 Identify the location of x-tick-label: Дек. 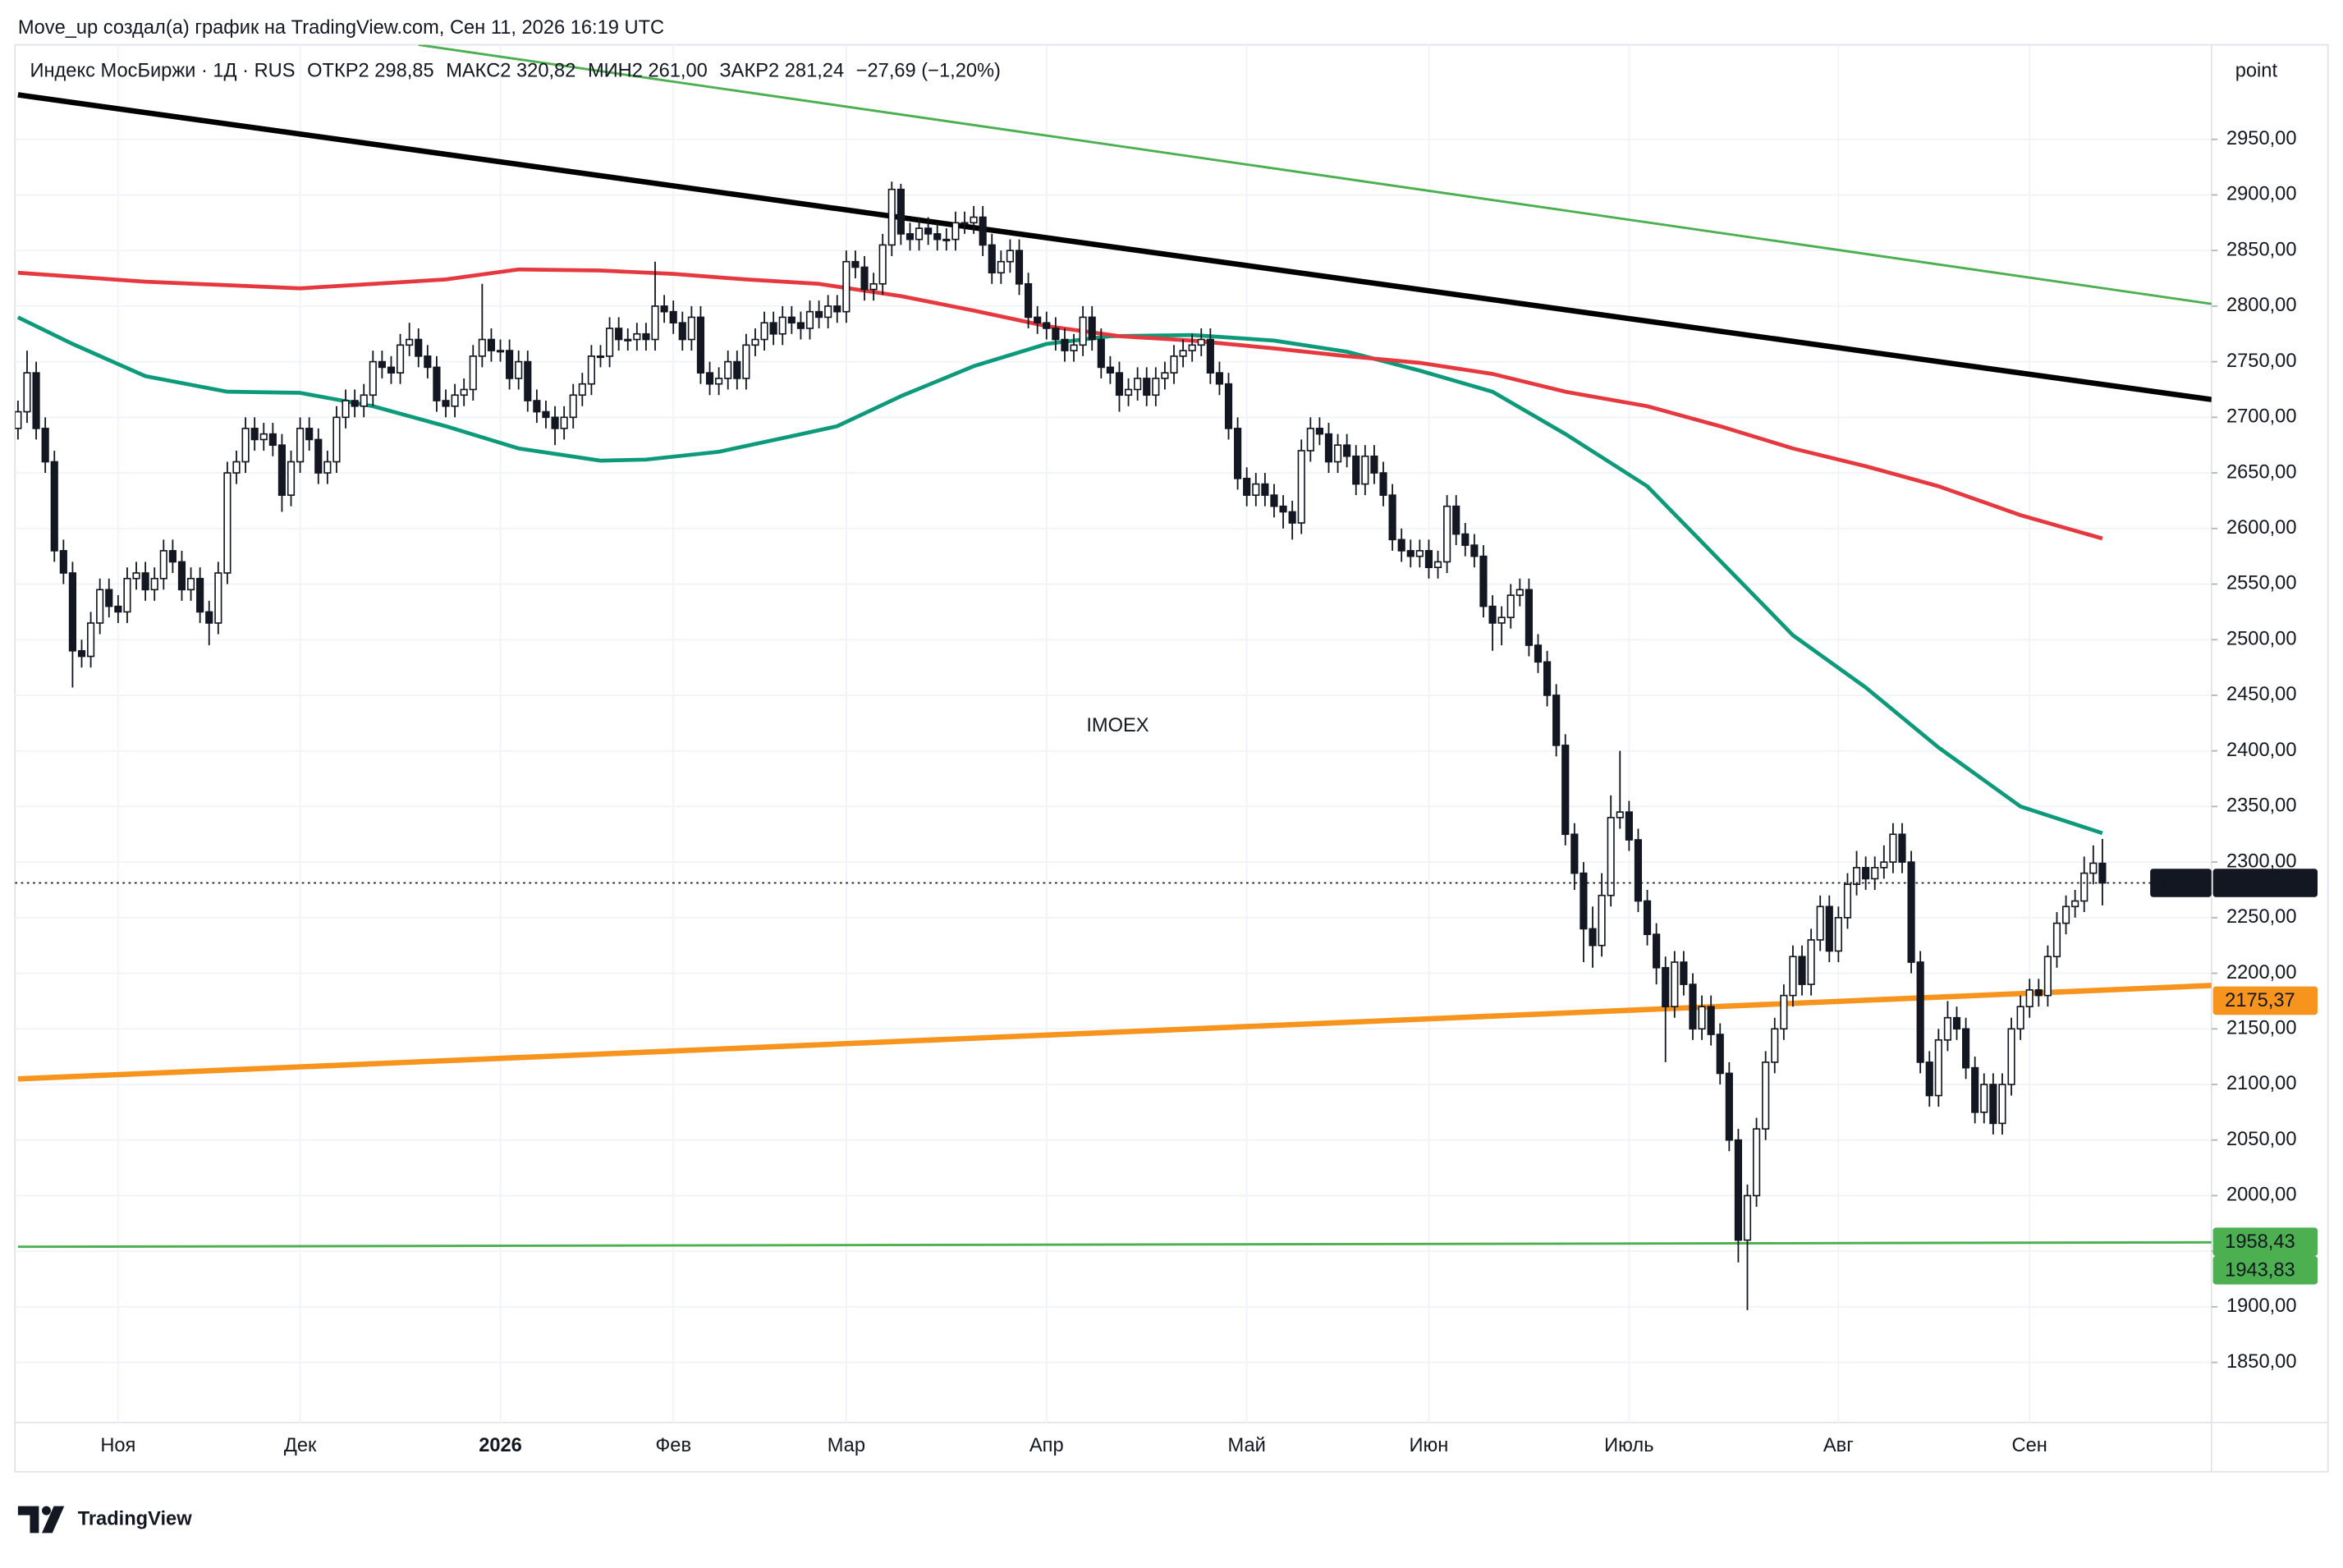
(300, 1445).